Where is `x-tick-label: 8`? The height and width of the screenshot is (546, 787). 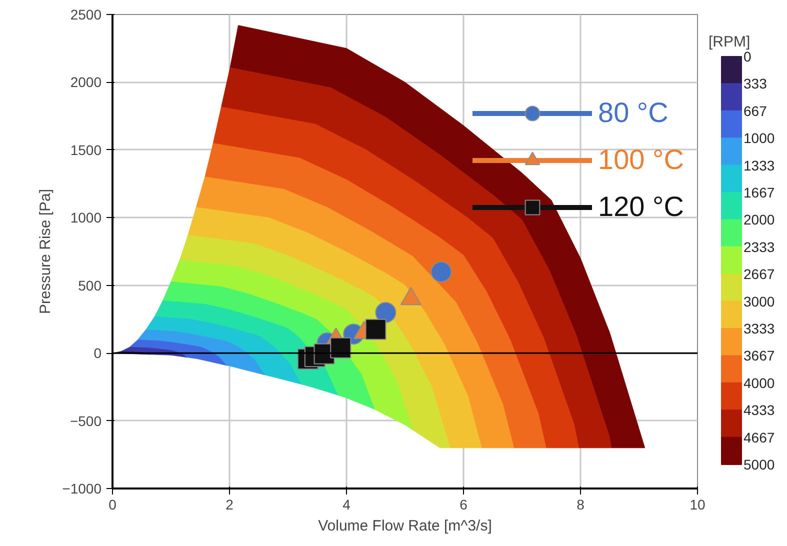
x-tick-label: 8 is located at coordinates (580, 504).